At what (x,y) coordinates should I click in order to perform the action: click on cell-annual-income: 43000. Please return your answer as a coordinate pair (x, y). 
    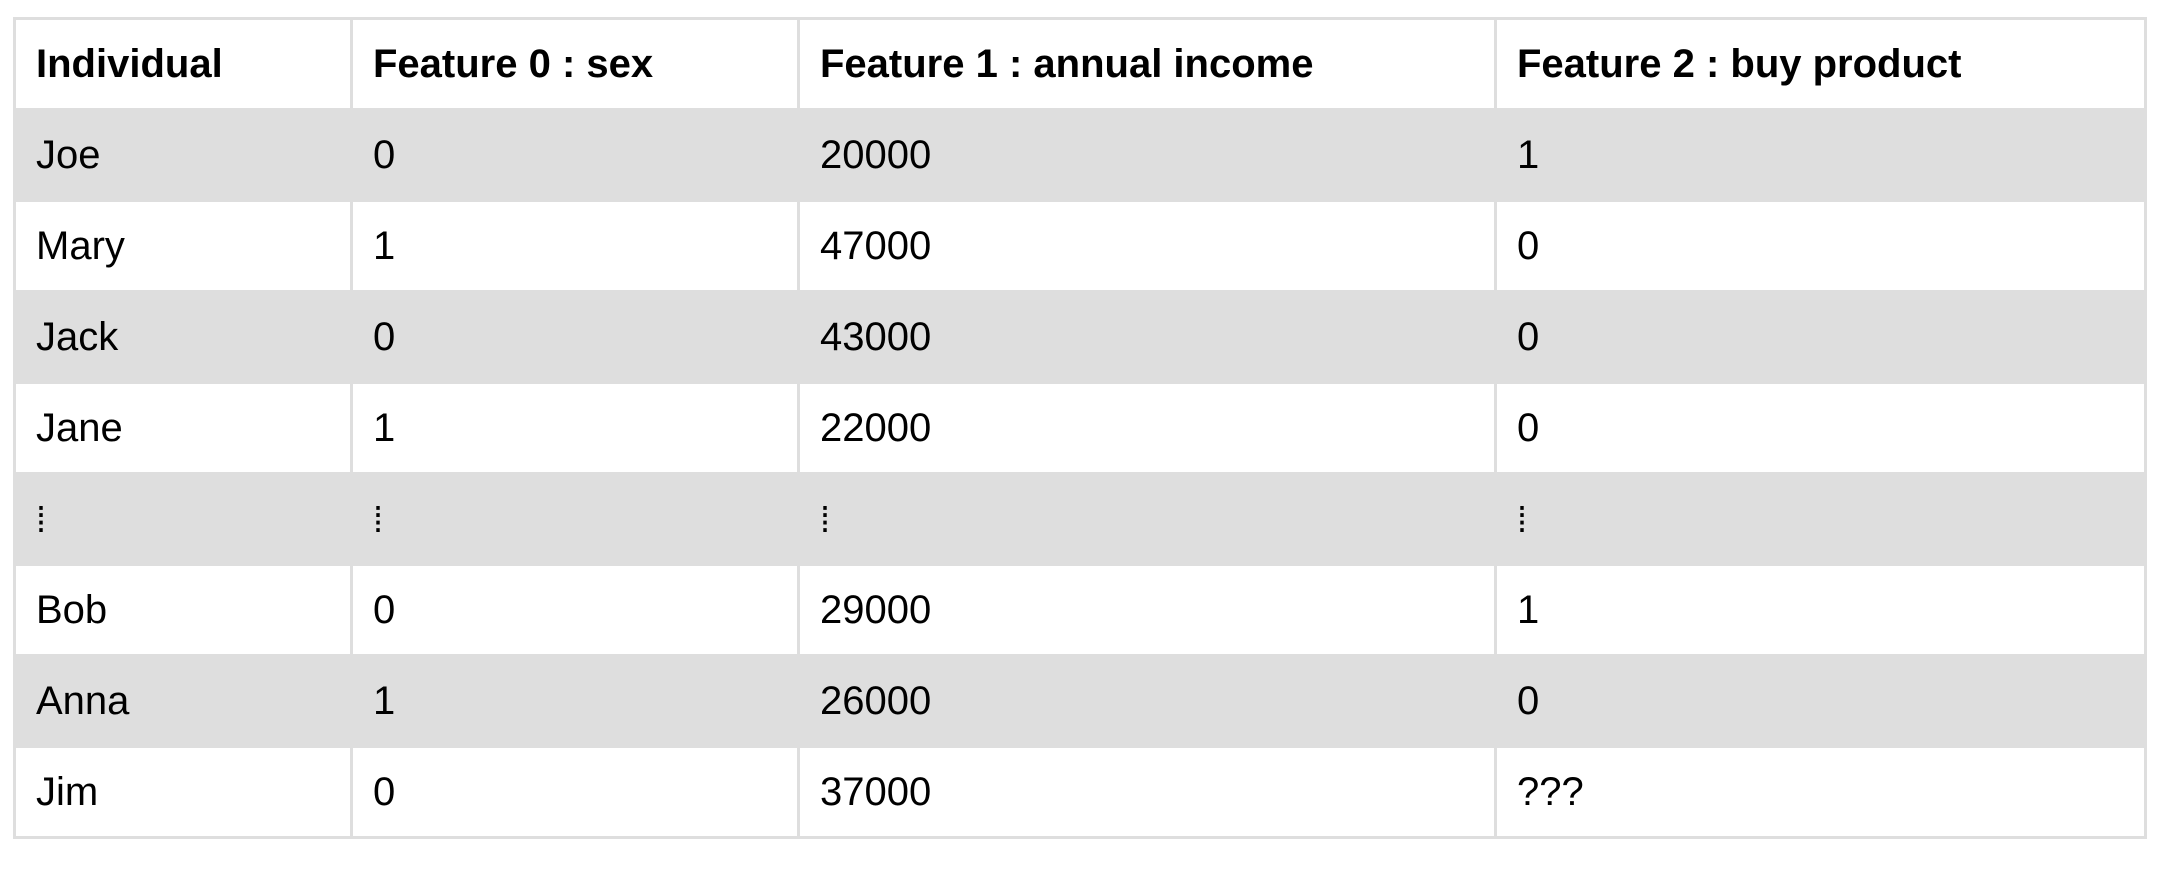
    Looking at the image, I should click on (1147, 337).